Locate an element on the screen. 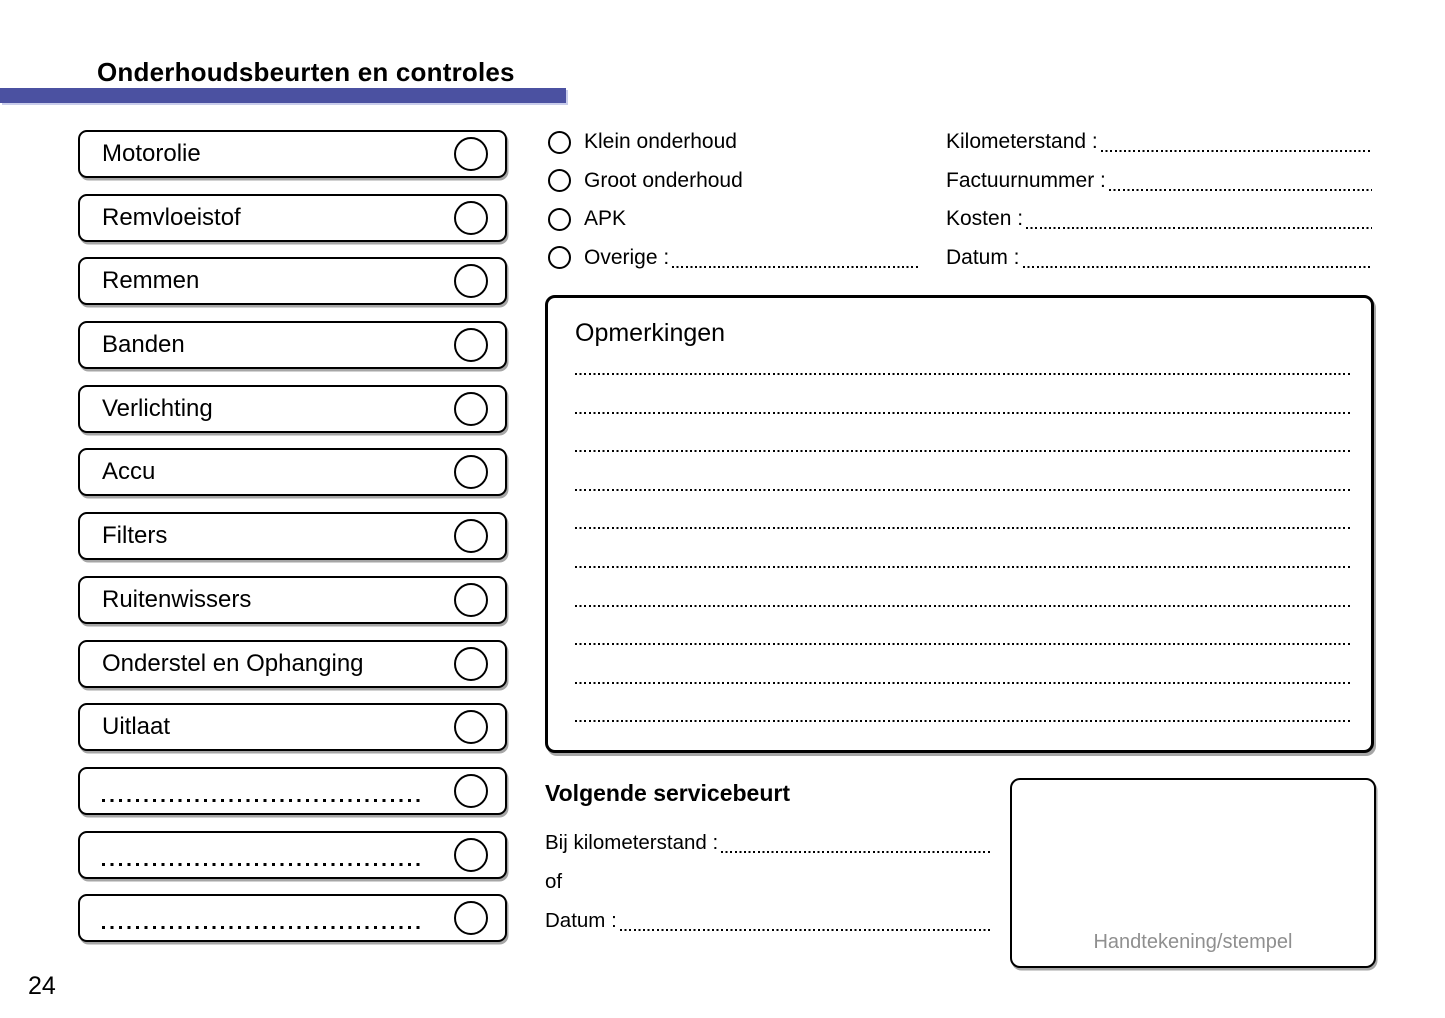 Image resolution: width=1445 pixels, height=1018 pixels. next-service-km-row: Bij kilometerstand : is located at coordinates (768, 843).